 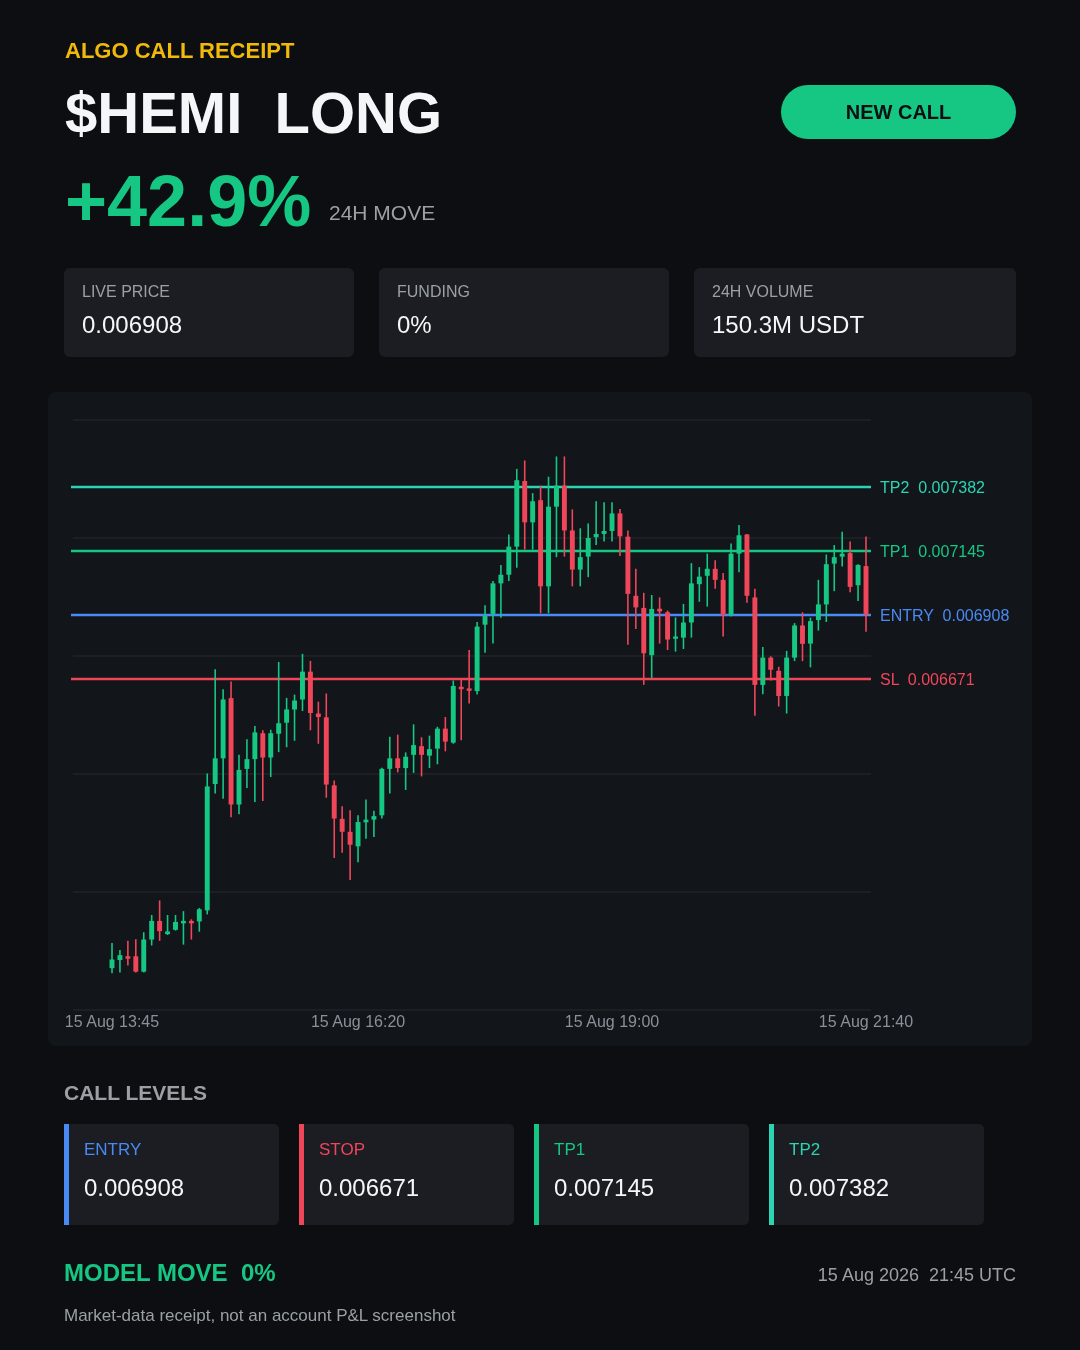 What do you see at coordinates (170, 1272) in the screenshot?
I see `text: MODEL MOVE 0%` at bounding box center [170, 1272].